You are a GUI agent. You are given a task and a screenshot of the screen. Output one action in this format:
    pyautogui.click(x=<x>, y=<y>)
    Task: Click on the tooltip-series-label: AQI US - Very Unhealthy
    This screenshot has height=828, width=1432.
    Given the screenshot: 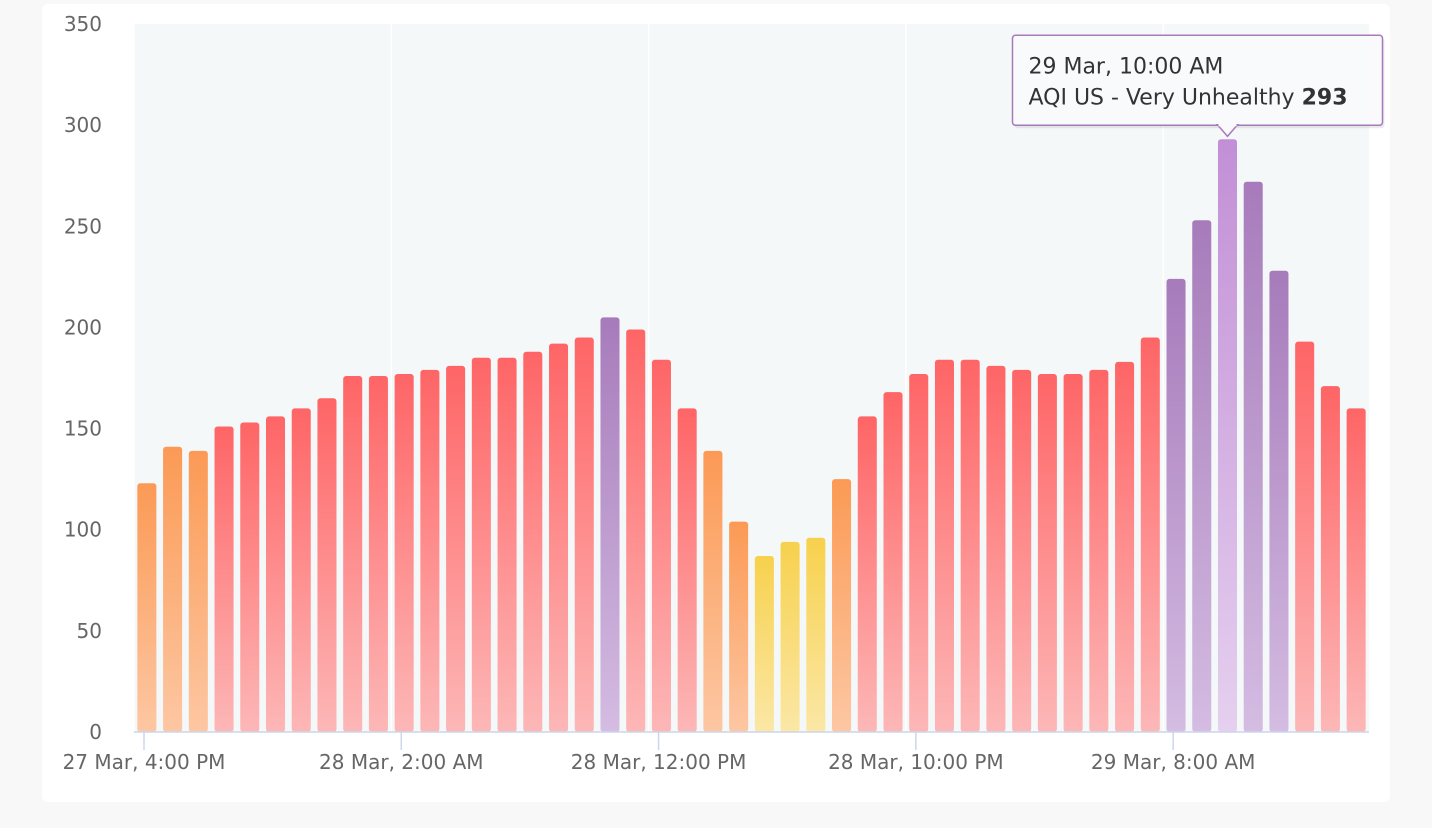 What is the action you would take?
    pyautogui.click(x=1161, y=97)
    